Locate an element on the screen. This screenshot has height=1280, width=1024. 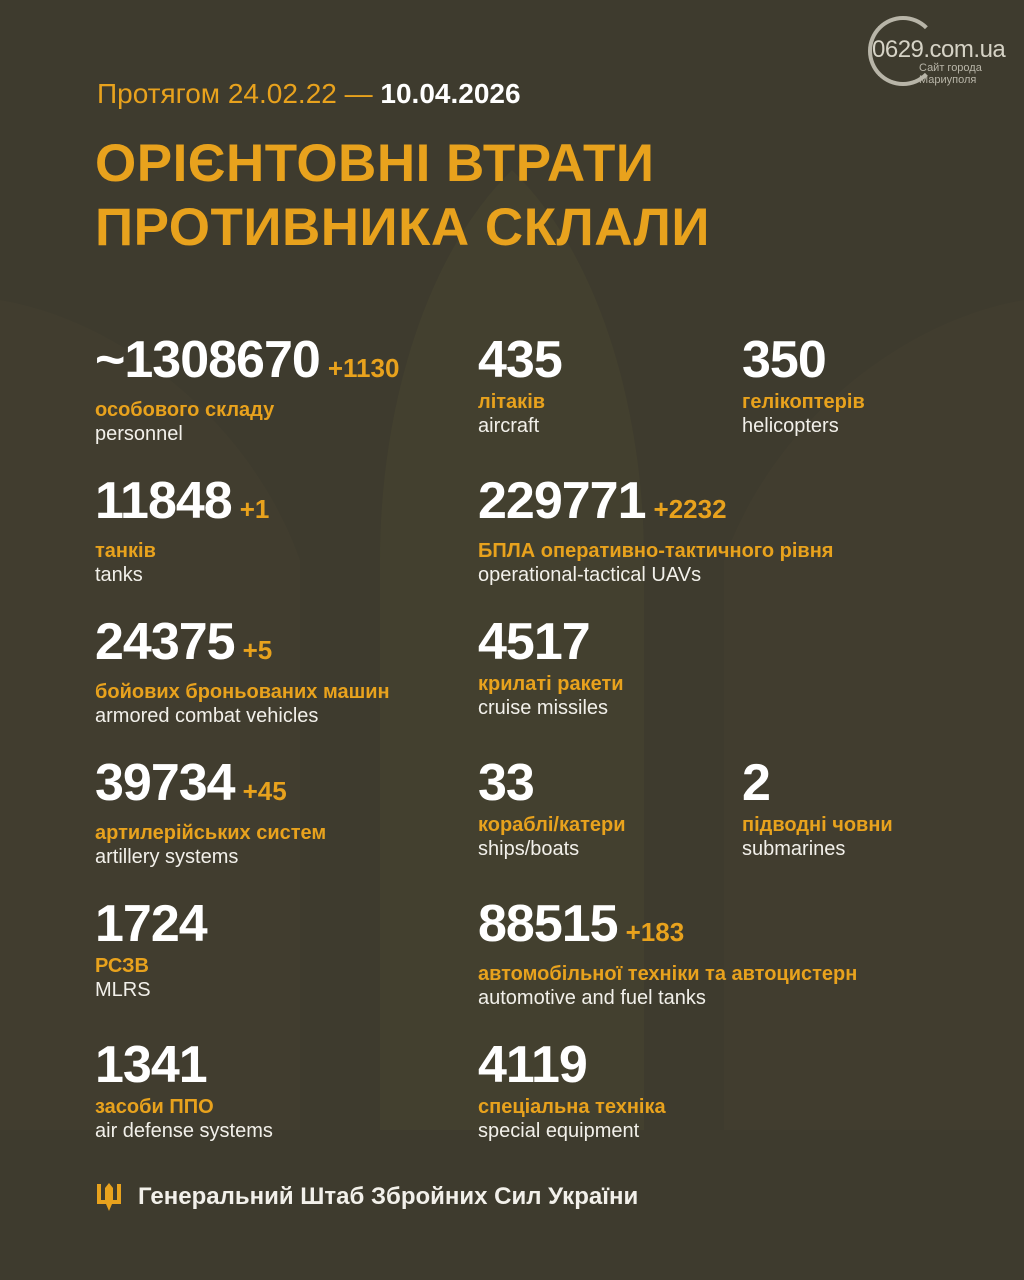
site-logo: 0629.com.ua Сайт города Мариуполя is located at coordinates (941, 50).